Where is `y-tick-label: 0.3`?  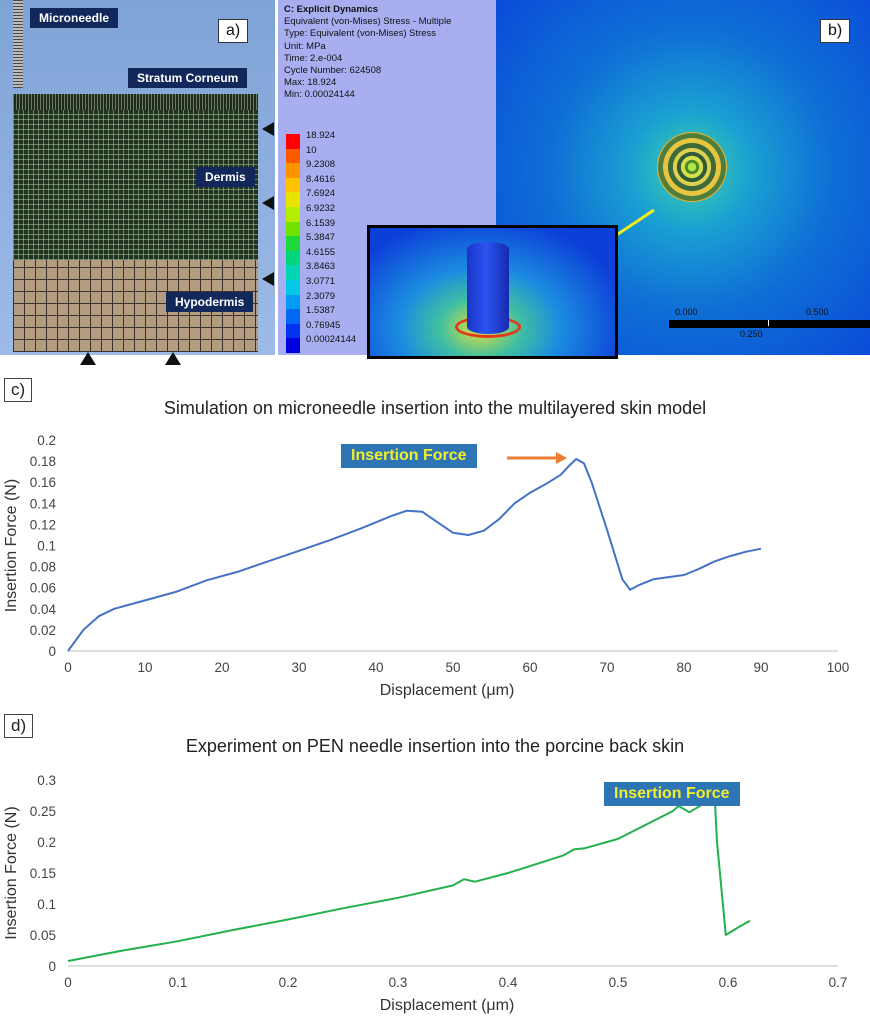
y-tick-label: 0.3 is located at coordinates (46, 780).